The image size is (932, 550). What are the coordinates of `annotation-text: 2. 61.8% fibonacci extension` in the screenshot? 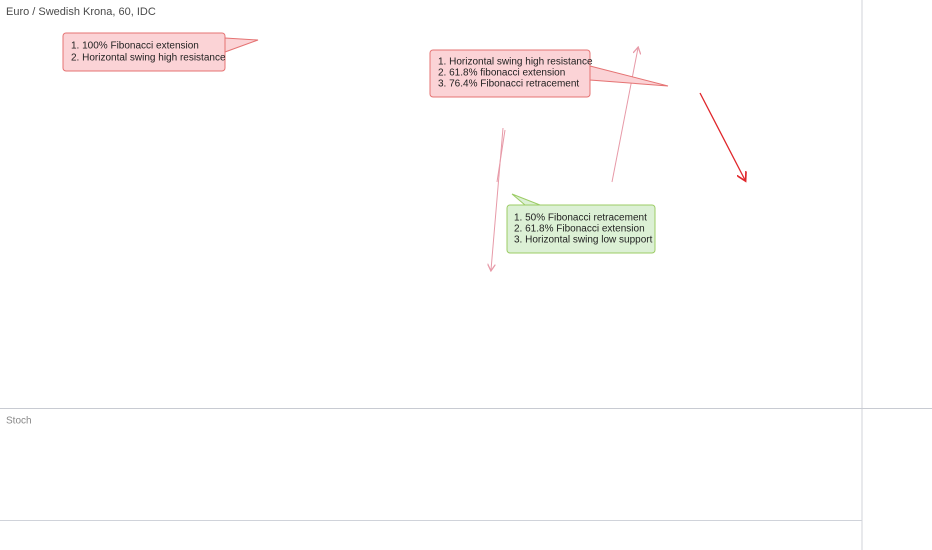 It's located at (501, 73).